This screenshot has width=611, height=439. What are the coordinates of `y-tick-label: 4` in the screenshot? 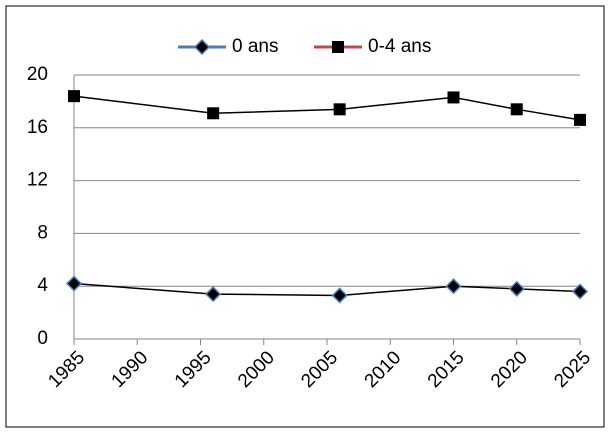 It's located at (42, 285).